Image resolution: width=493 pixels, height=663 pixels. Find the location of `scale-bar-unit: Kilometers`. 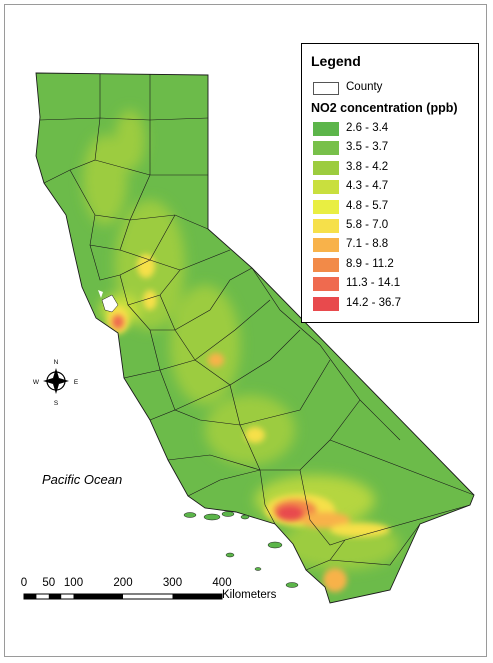

scale-bar-unit: Kilometers is located at coordinates (249, 595).